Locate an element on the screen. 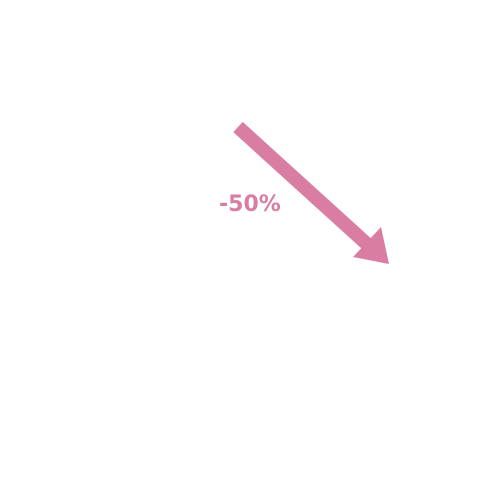 This screenshot has height=504, width=500. arrow-shaft is located at coordinates (303, 186).